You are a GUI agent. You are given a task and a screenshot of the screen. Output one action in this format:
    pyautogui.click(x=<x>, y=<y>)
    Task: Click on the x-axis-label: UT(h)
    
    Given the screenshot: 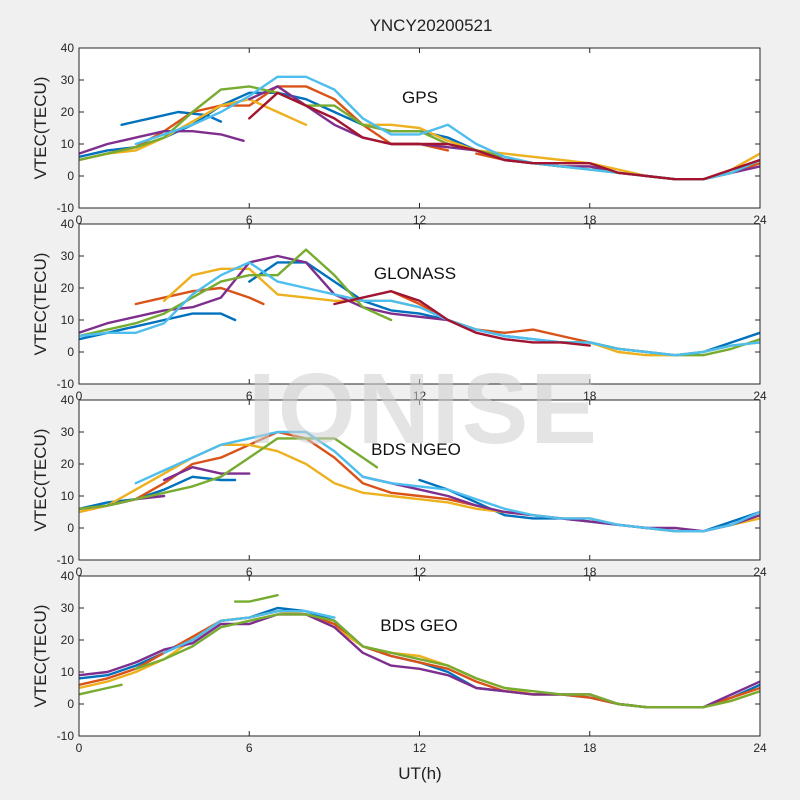 What is the action you would take?
    pyautogui.click(x=419, y=773)
    